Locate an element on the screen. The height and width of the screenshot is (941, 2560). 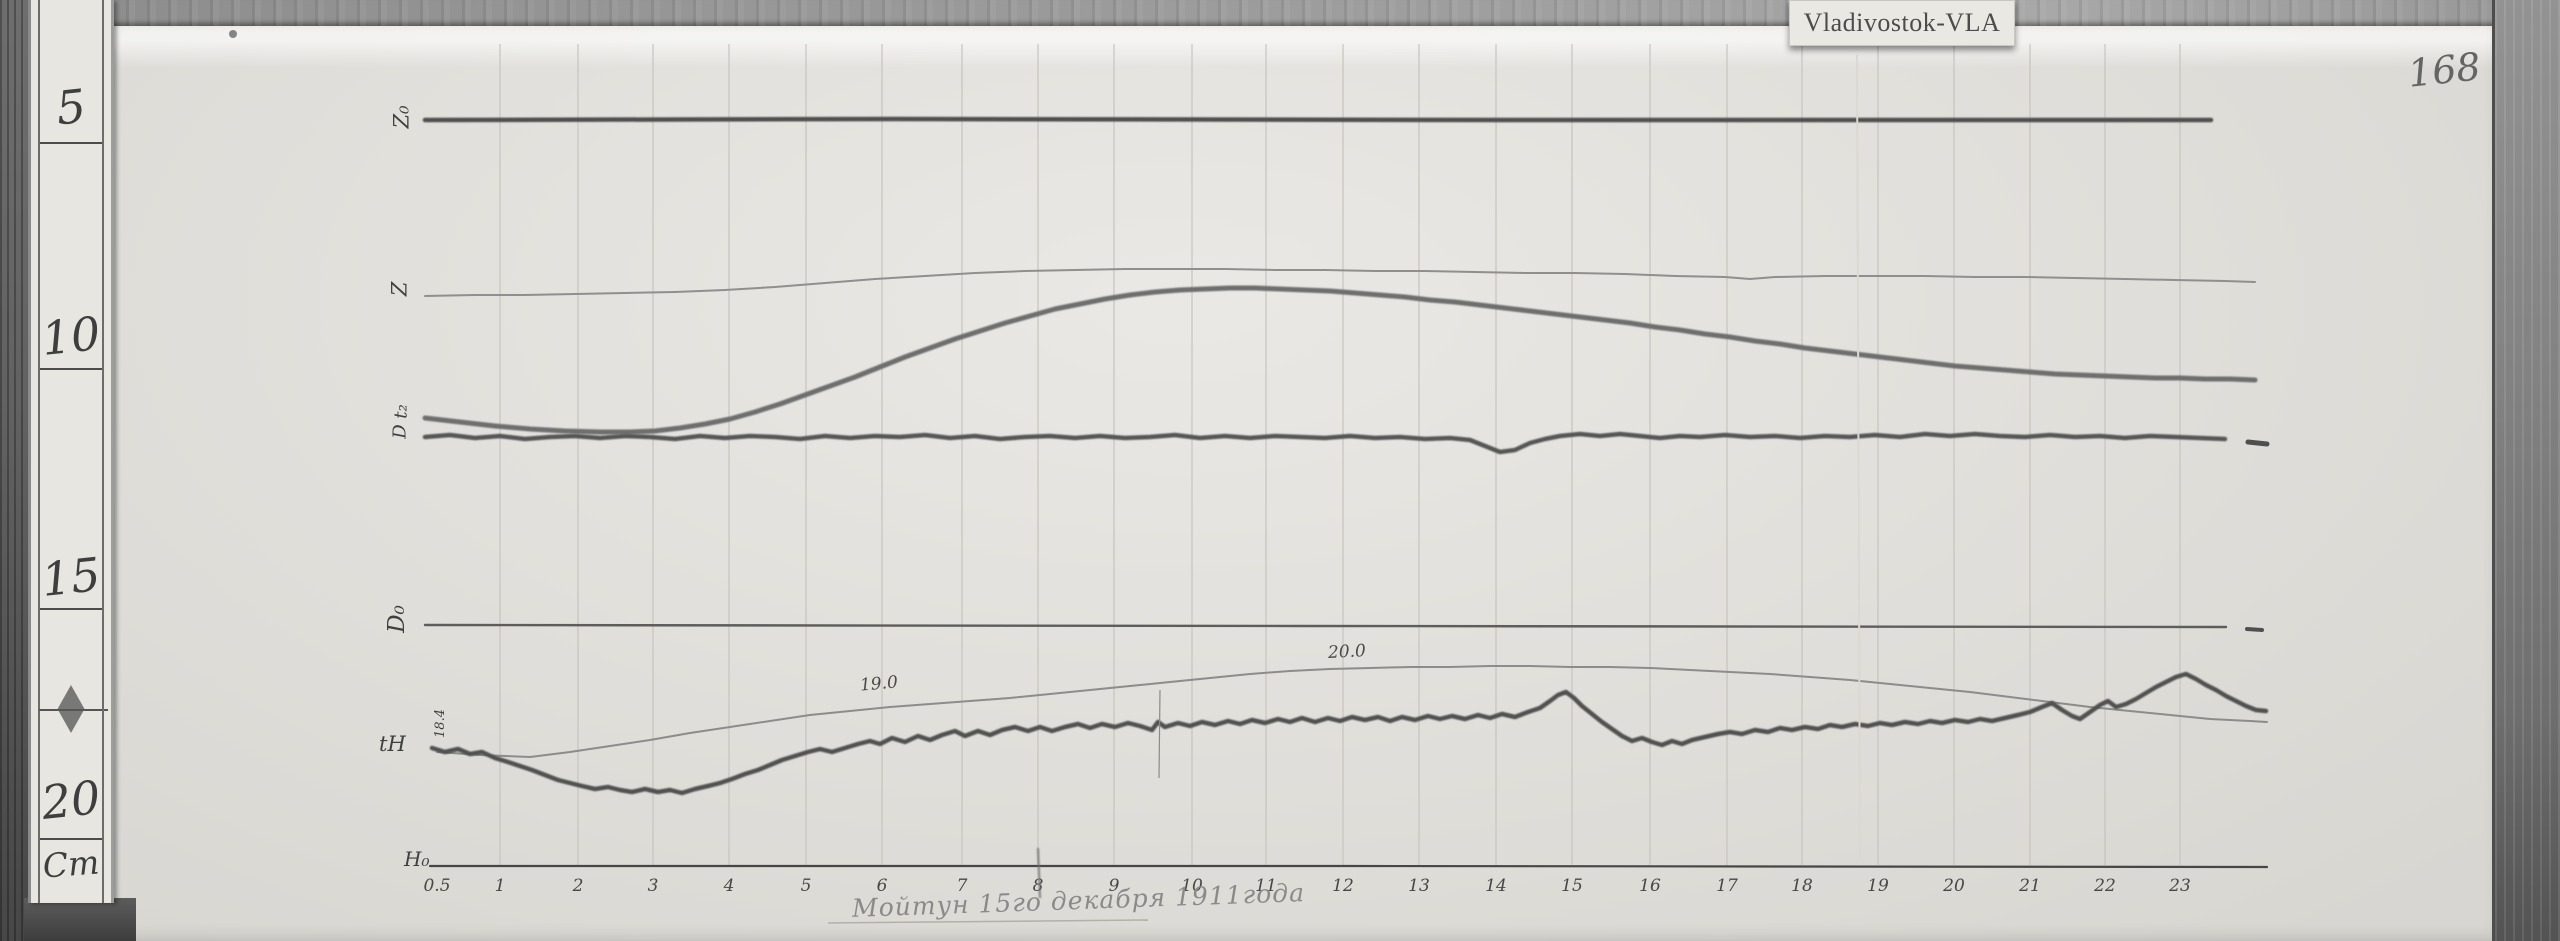
trace-label-z: Z is located at coordinates (399, 289).